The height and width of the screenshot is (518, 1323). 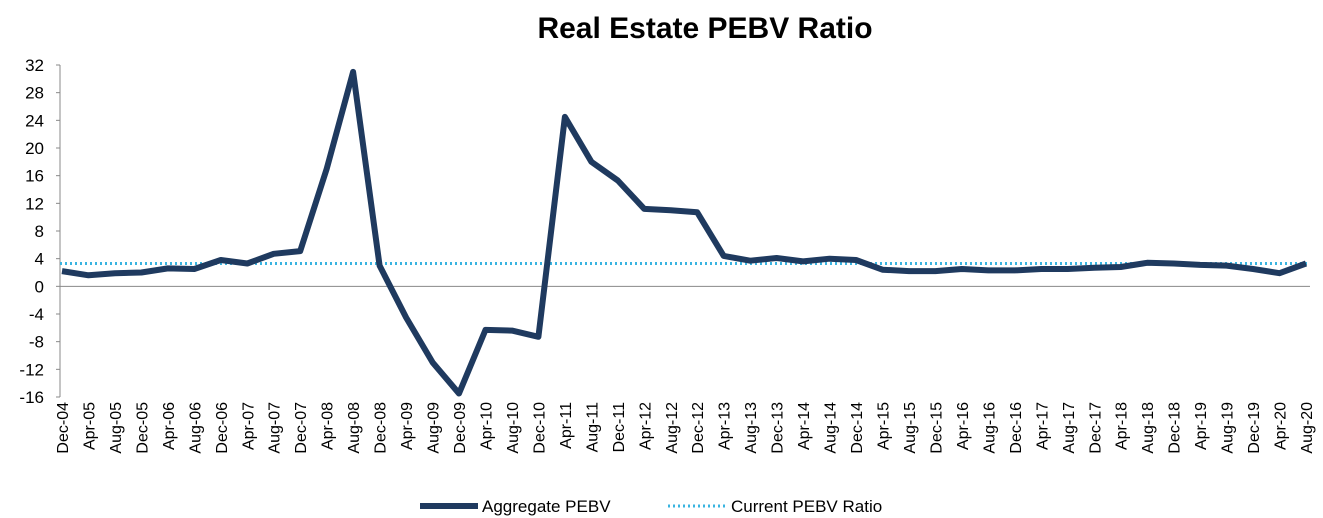 What do you see at coordinates (434, 428) in the screenshot?
I see `x-tick-label: Aug-09` at bounding box center [434, 428].